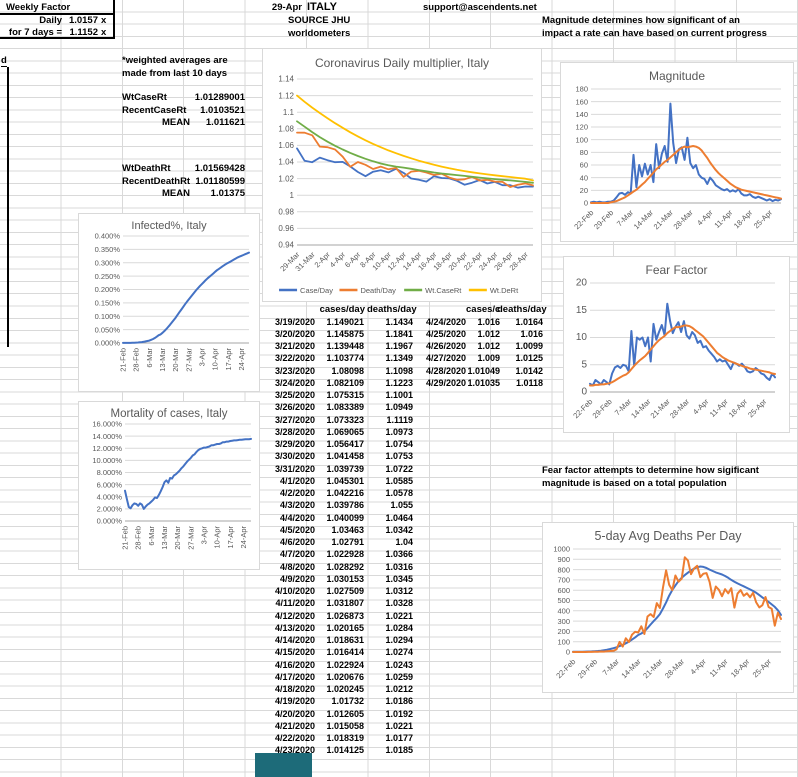 Image resolution: width=798 pixels, height=777 pixels. Describe the element at coordinates (294, 640) in the screenshot. I see `table-cell: 4/14/2020` at that location.